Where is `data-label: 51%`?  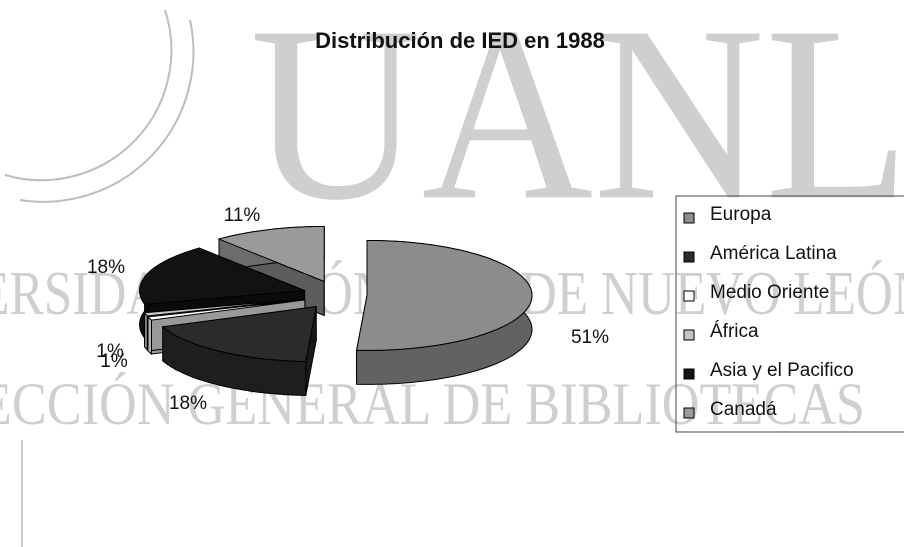
data-label: 51% is located at coordinates (590, 337).